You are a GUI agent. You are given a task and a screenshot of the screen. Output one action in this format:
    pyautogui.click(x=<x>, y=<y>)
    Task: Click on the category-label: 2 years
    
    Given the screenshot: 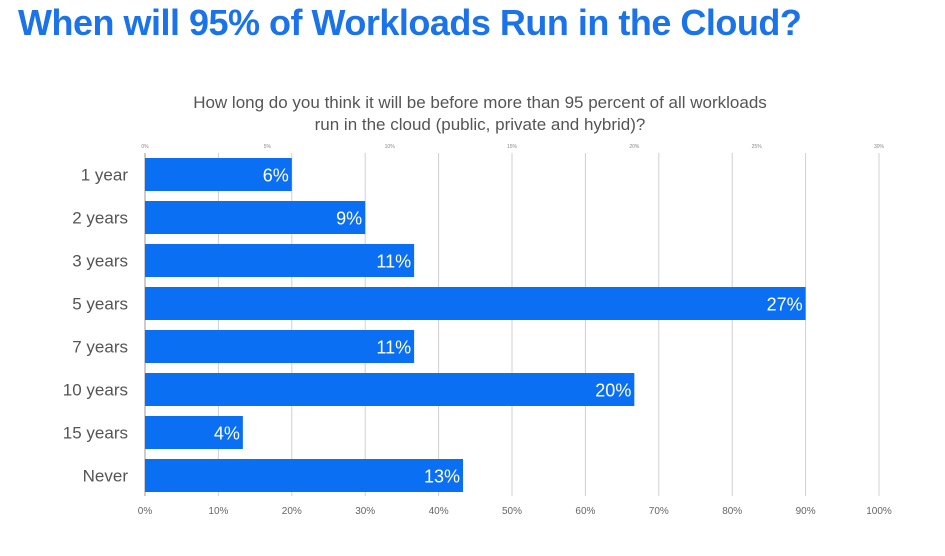 What is the action you would take?
    pyautogui.click(x=100, y=218)
    